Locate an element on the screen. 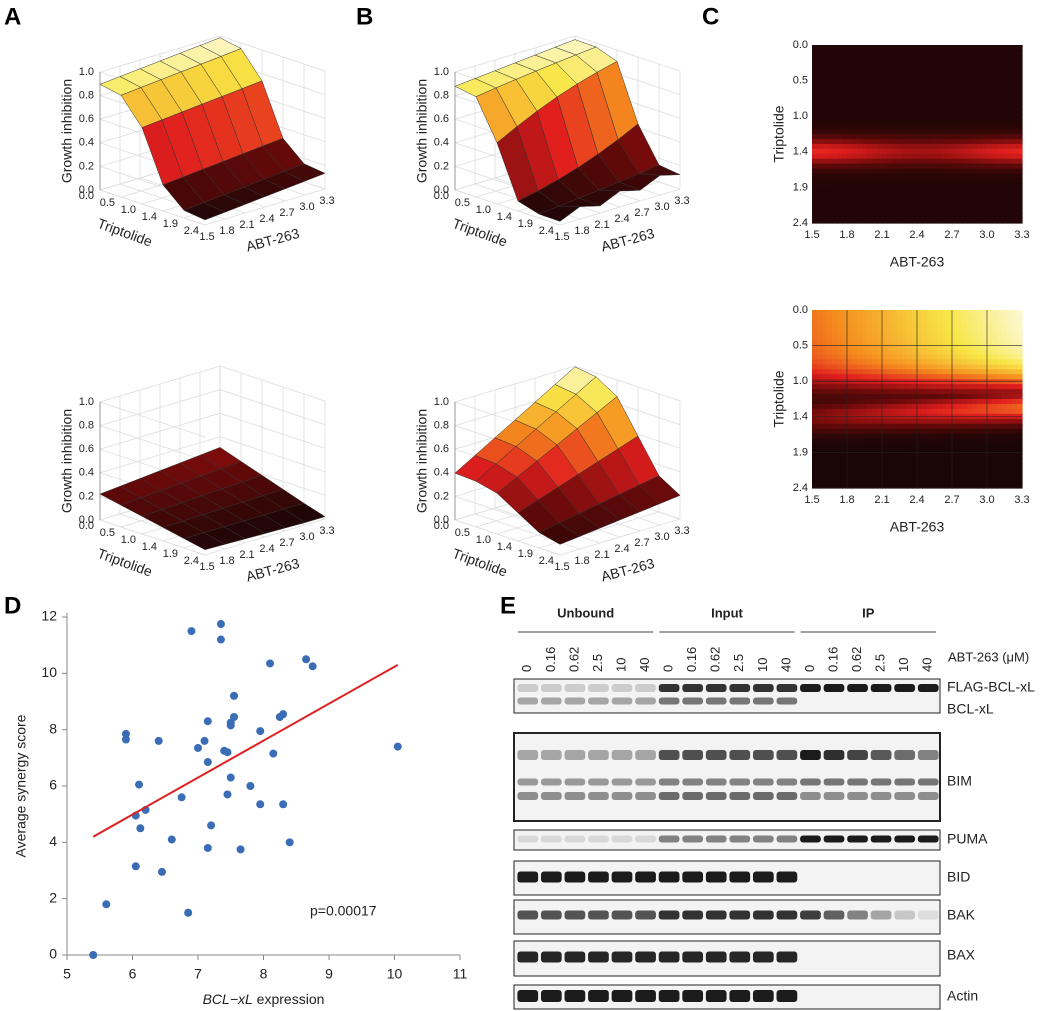  dose-label: 0 is located at coordinates (526, 668).